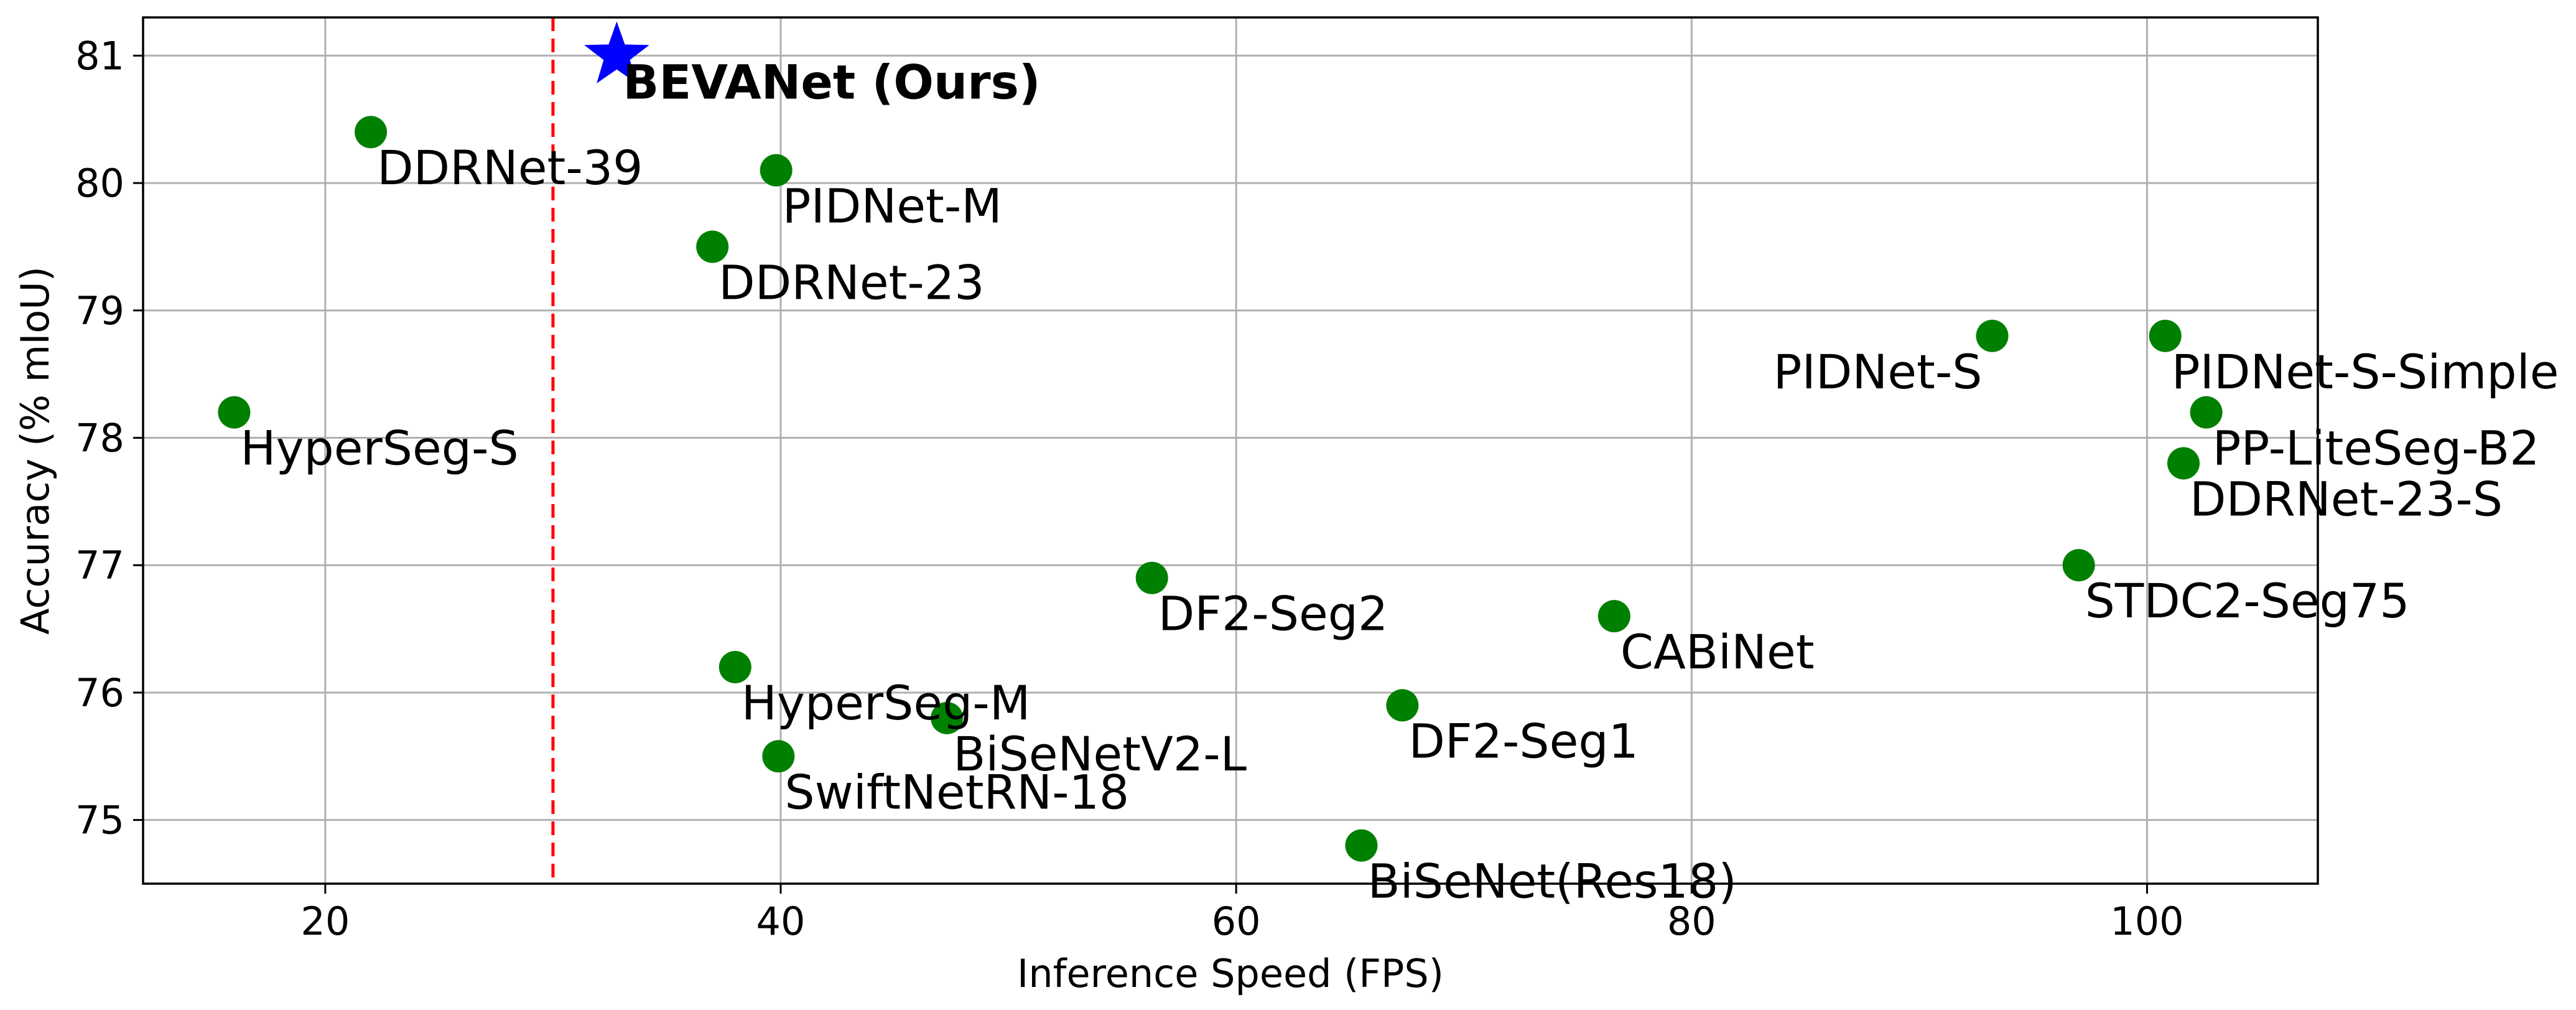  Describe the element at coordinates (2183, 463) in the screenshot. I see `point-ddrnet-23-s` at that location.